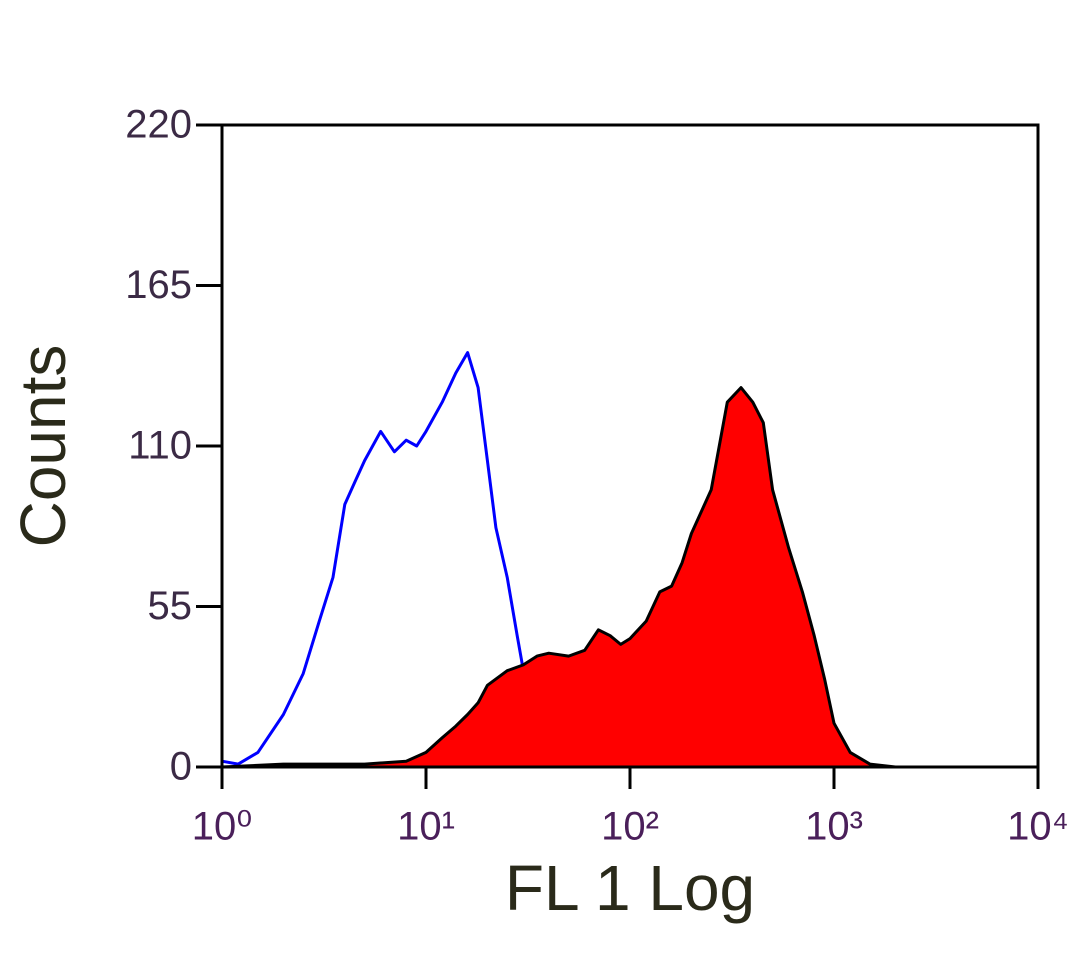 This screenshot has height=956, width=1080. What do you see at coordinates (43, 446) in the screenshot?
I see `y-axis-label: Counts` at bounding box center [43, 446].